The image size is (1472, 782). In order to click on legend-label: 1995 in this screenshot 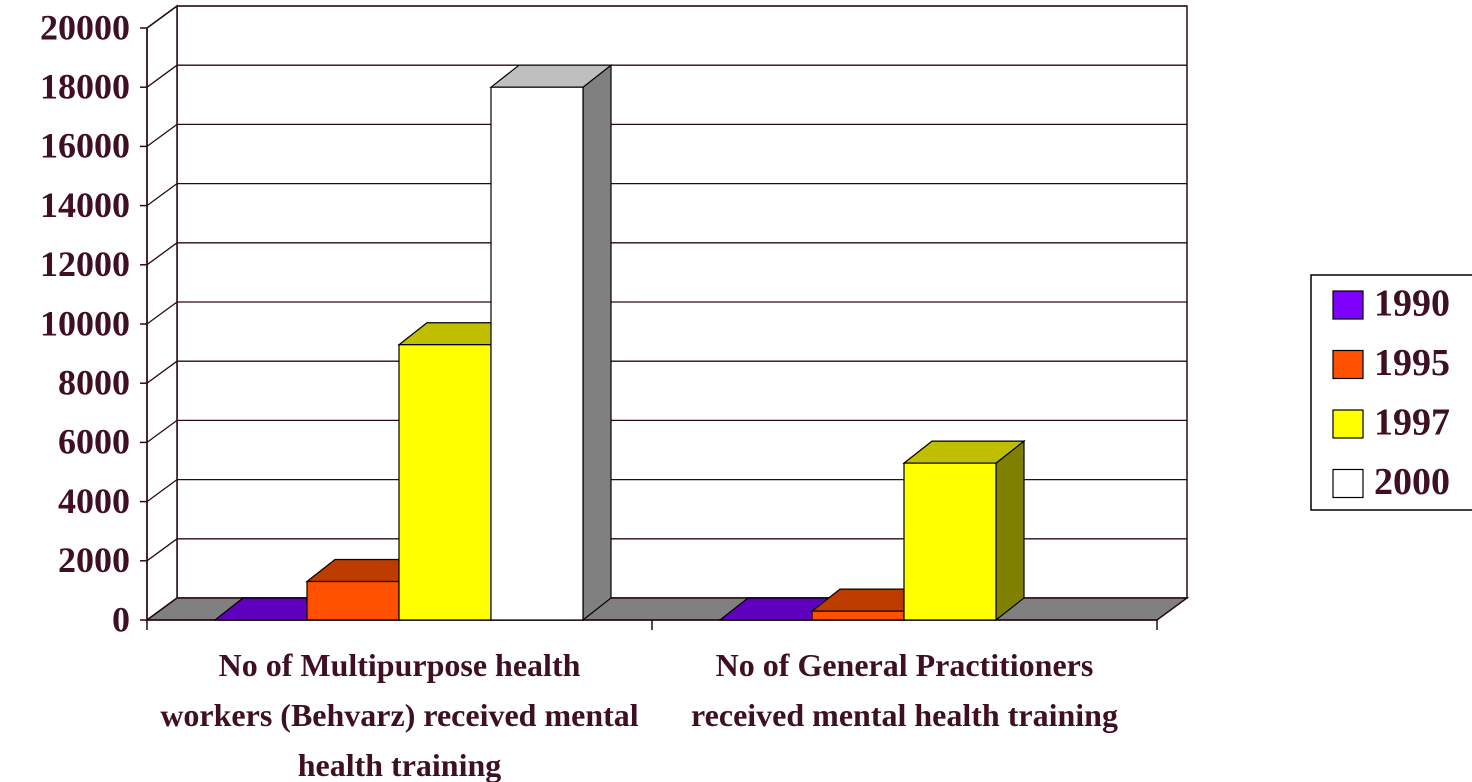, I will do `click(1412, 363)`.